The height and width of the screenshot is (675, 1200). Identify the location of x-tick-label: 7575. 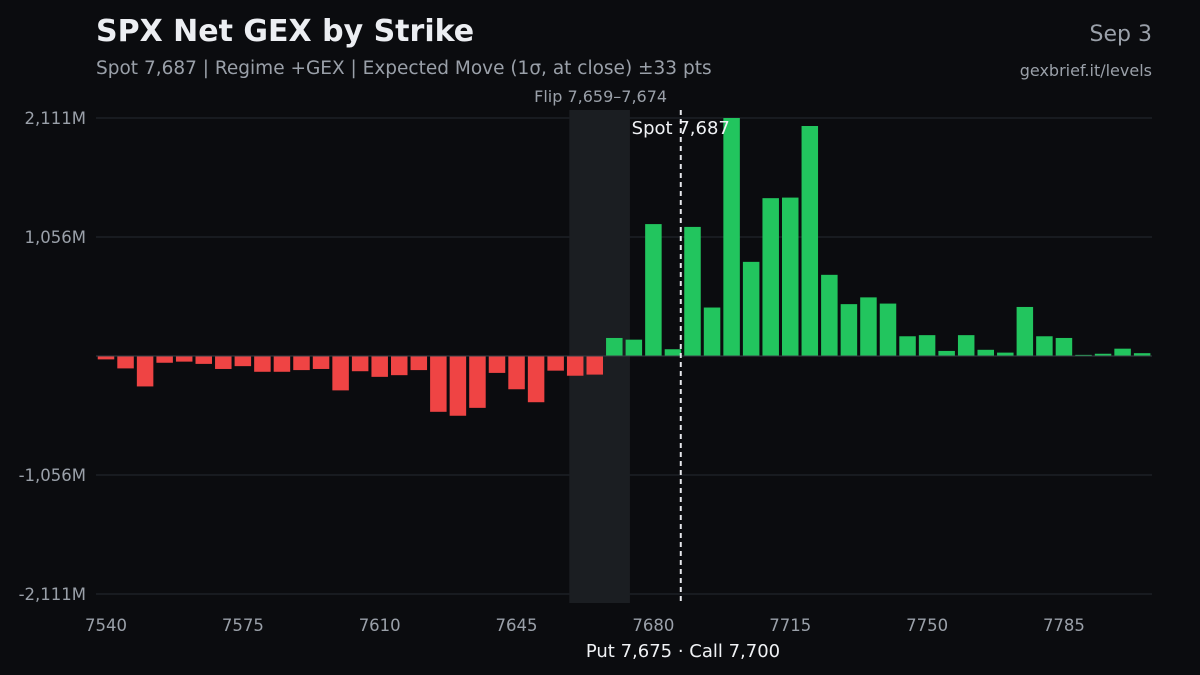
(243, 625).